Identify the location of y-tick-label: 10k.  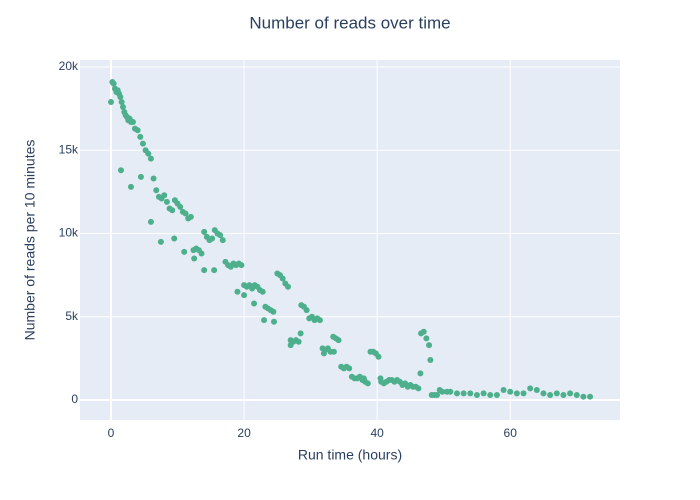
(69, 233).